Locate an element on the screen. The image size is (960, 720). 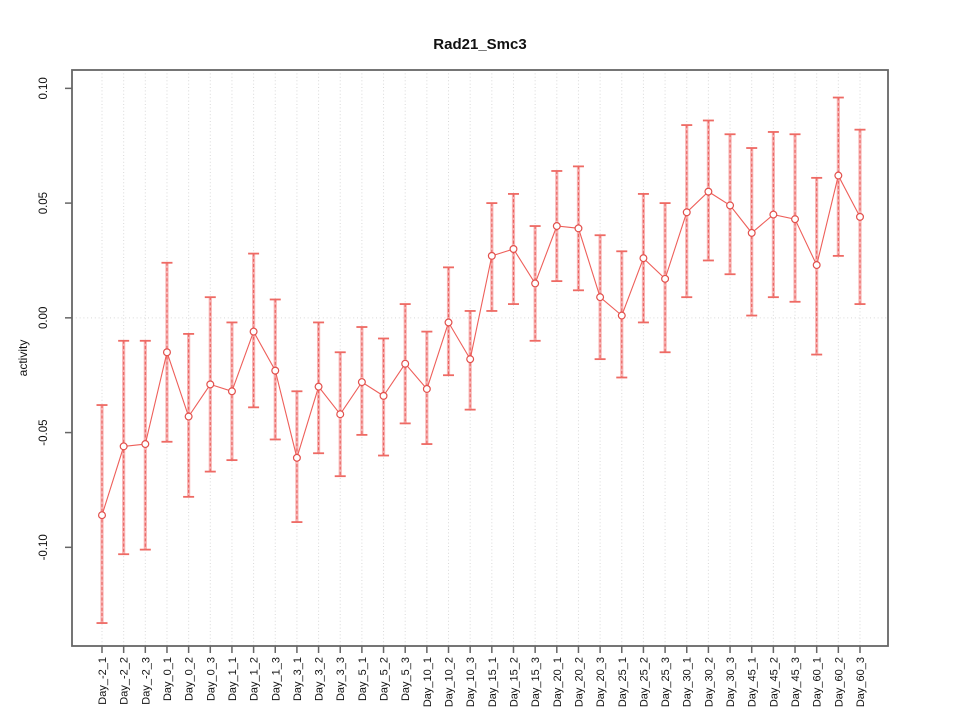
x-tick-label: Day_0_3 is located at coordinates (211, 679).